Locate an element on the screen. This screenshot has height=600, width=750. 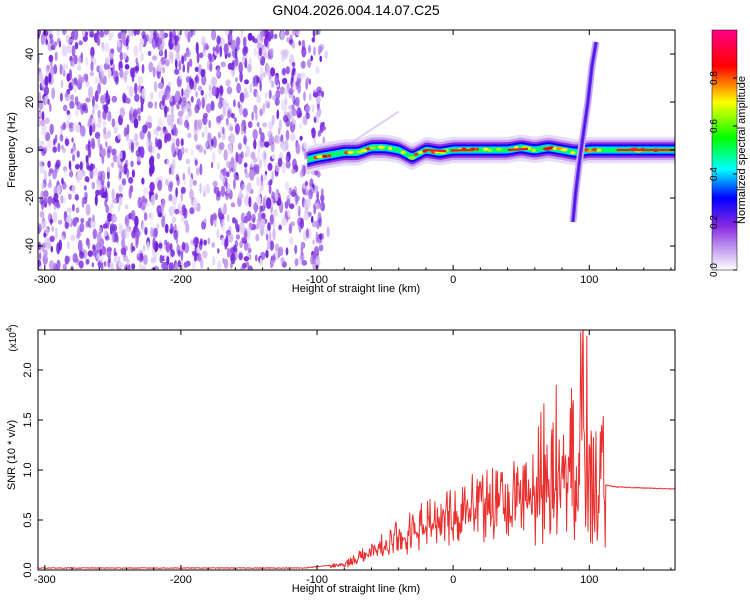
colorbar-label: Normalized spectral amplitude is located at coordinates (742, 150).